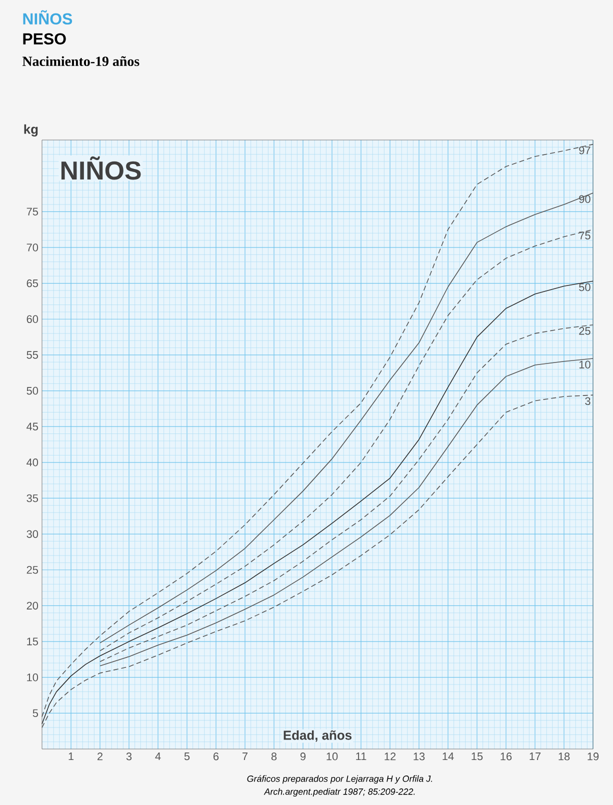 Image resolution: width=613 pixels, height=805 pixels. Describe the element at coordinates (71, 756) in the screenshot. I see `x-tick-label: 1` at that location.